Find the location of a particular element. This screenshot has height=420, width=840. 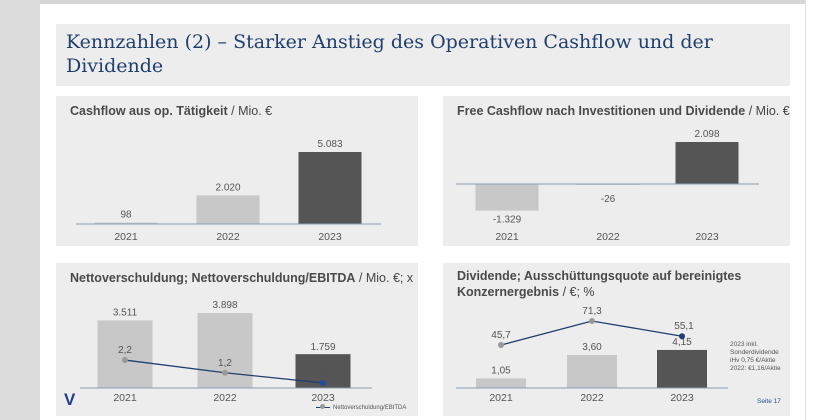

line-data-label: 71,3 is located at coordinates (592, 311).